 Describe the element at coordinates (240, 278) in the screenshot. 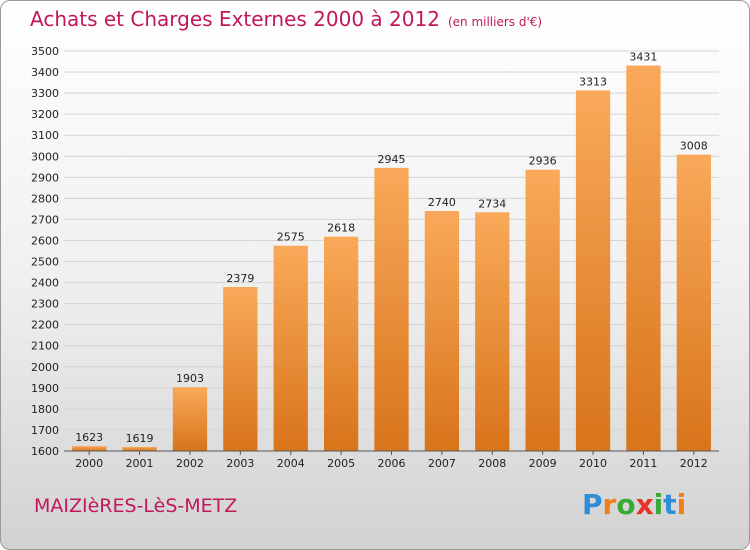

I see `data-label: 2379` at that location.